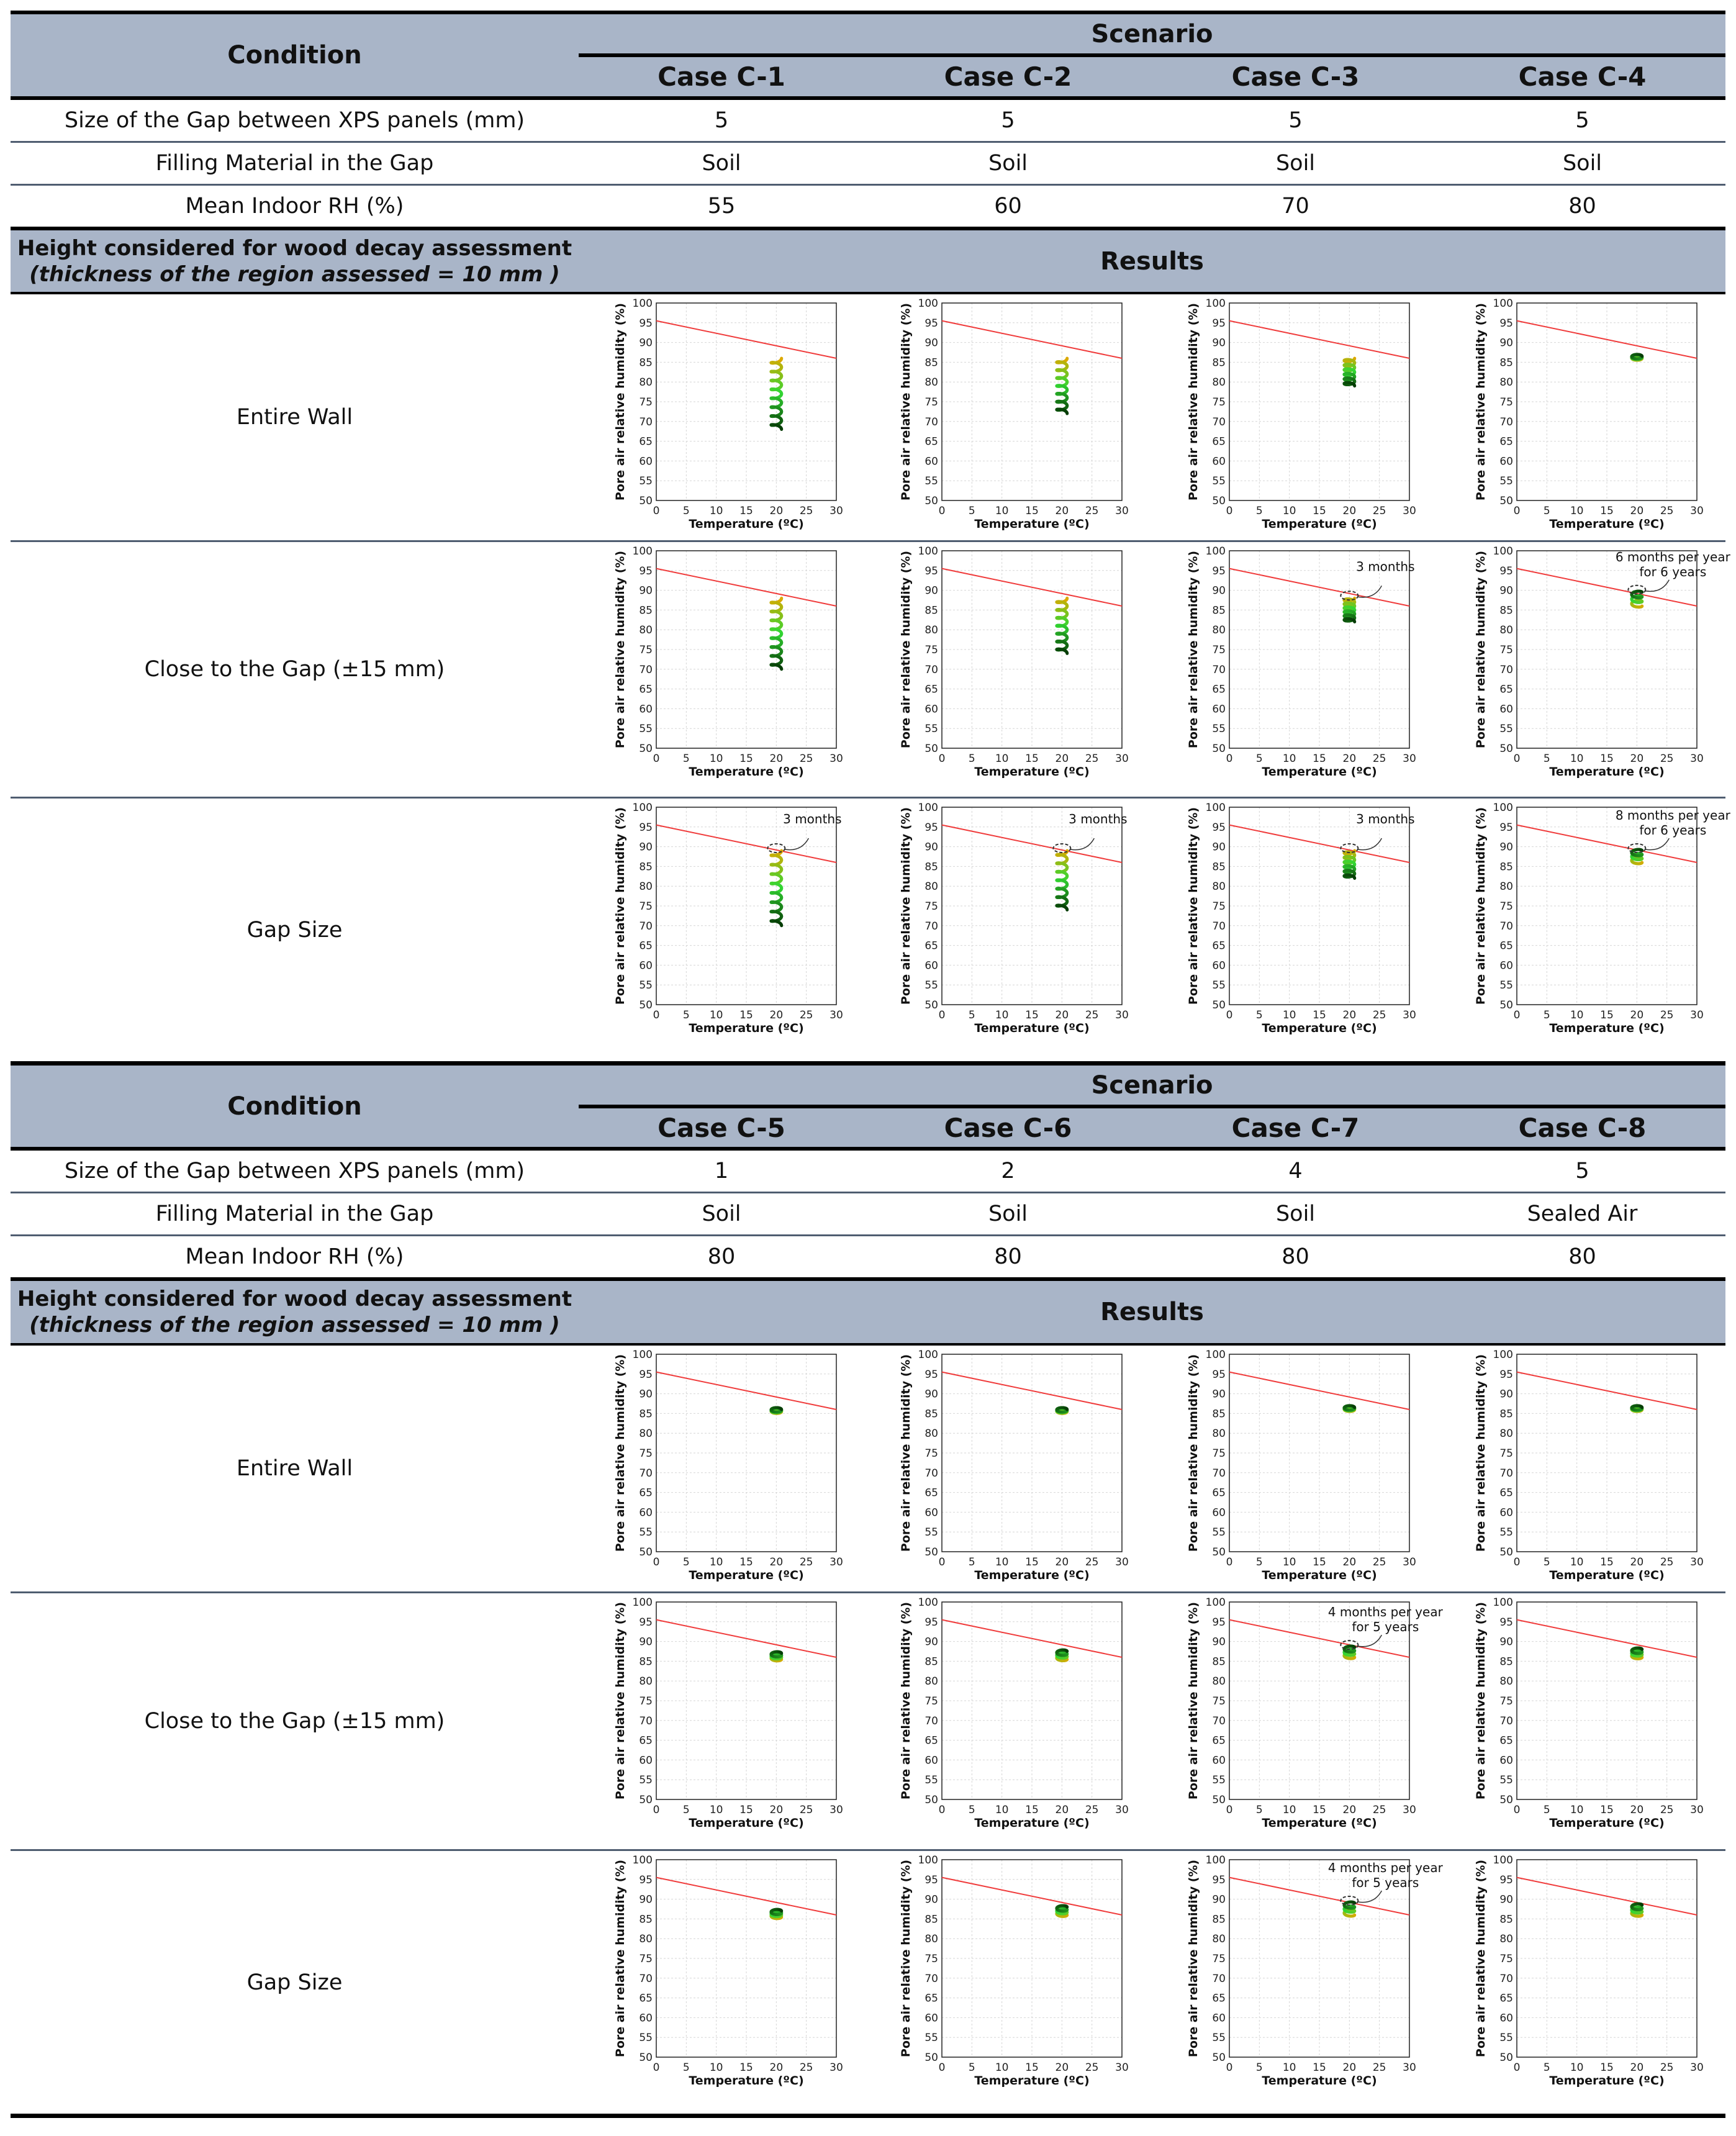 The height and width of the screenshot is (2136, 1736). What do you see at coordinates (1008, 1127) in the screenshot?
I see `case-header: Case C-6` at bounding box center [1008, 1127].